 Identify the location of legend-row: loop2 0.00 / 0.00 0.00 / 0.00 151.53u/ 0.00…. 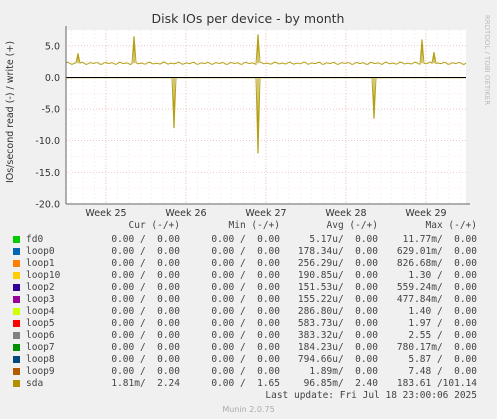
(248, 288).